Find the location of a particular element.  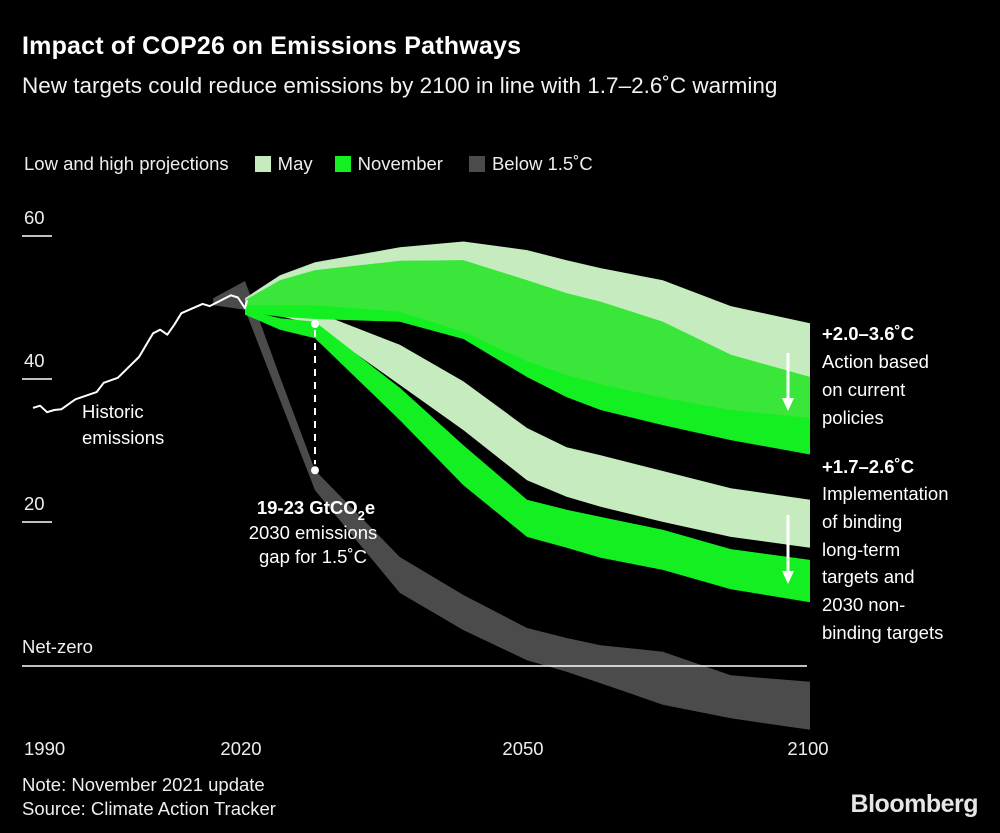

arrow-targets is located at coordinates (788, 549).